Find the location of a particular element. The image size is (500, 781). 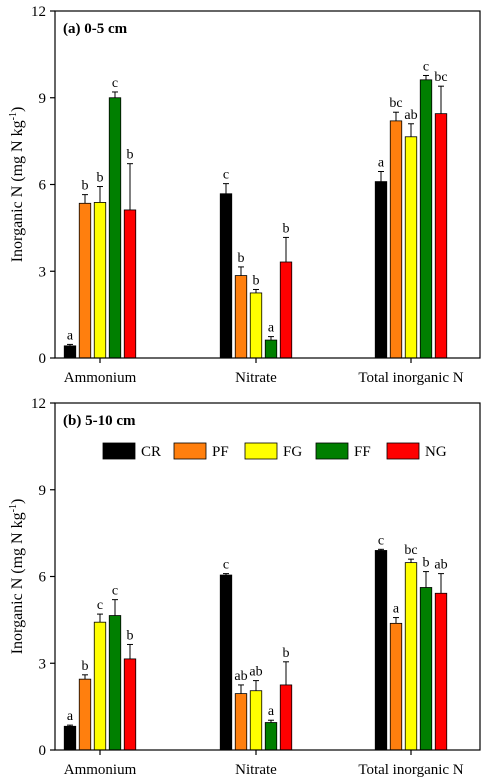

legend-label-pf: PF is located at coordinates (220, 452).